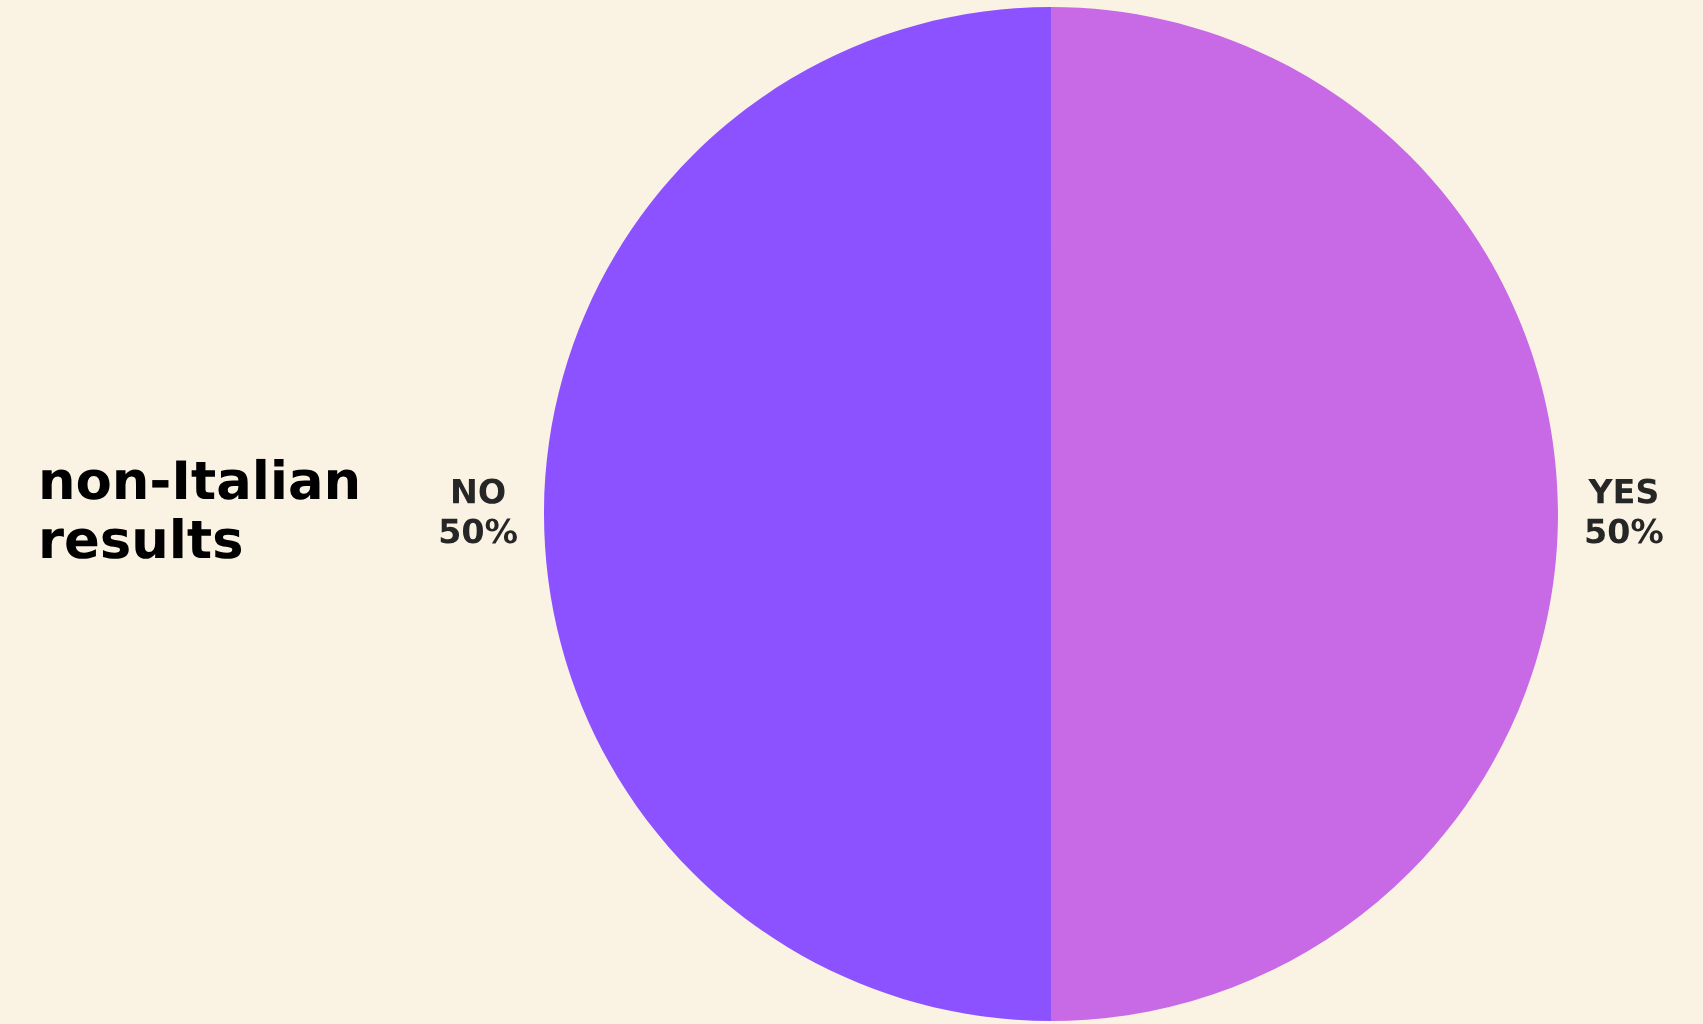 The height and width of the screenshot is (1024, 1703). What do you see at coordinates (479, 491) in the screenshot?
I see `slice-label: NO` at bounding box center [479, 491].